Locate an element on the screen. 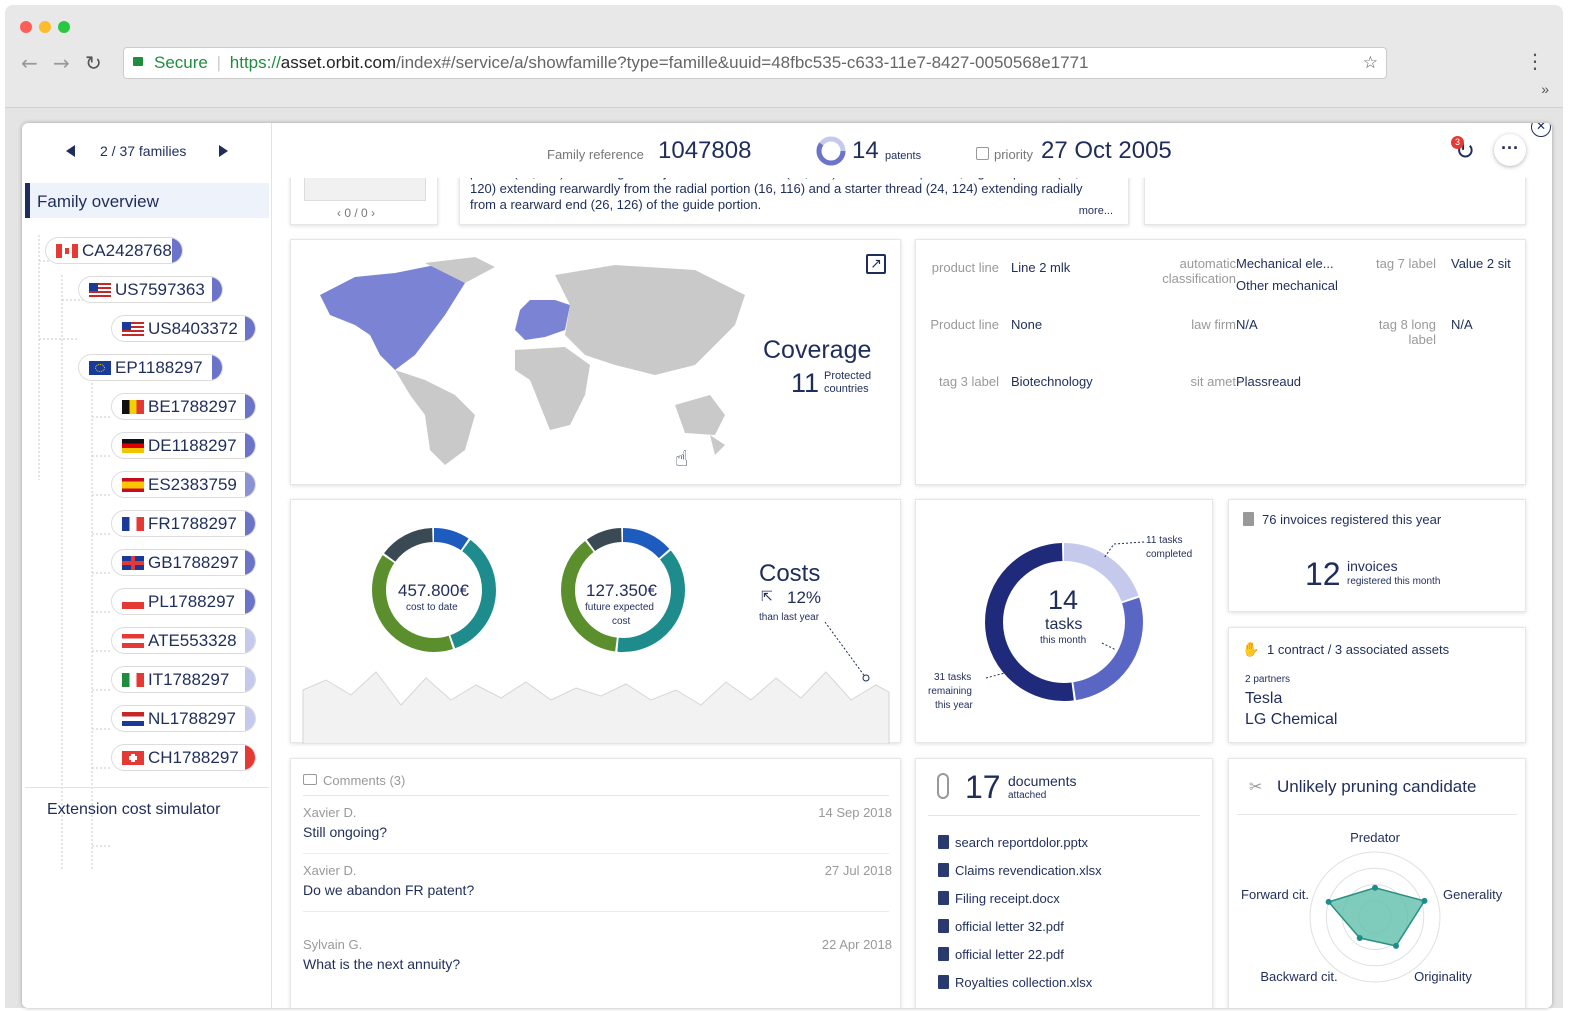  url-host: asset.orbit.com is located at coordinates (338, 62).